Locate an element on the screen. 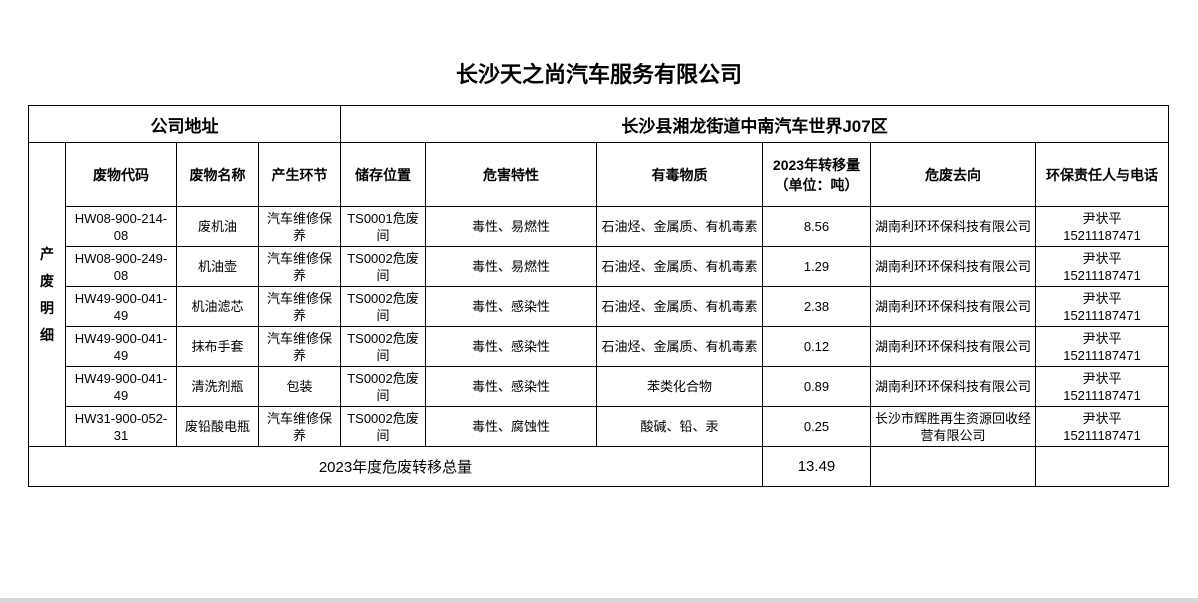 The image size is (1198, 603). waste-code-cell: HW31-900-052-31 is located at coordinates (121, 426).